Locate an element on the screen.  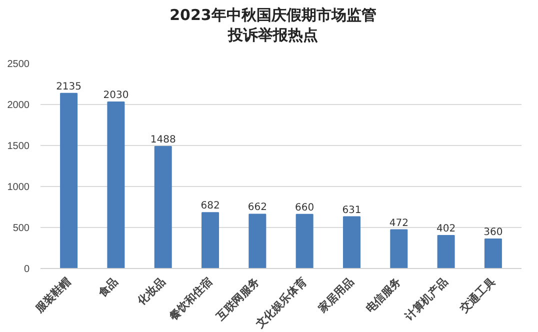
data-label: 1488 is located at coordinates (163, 140).